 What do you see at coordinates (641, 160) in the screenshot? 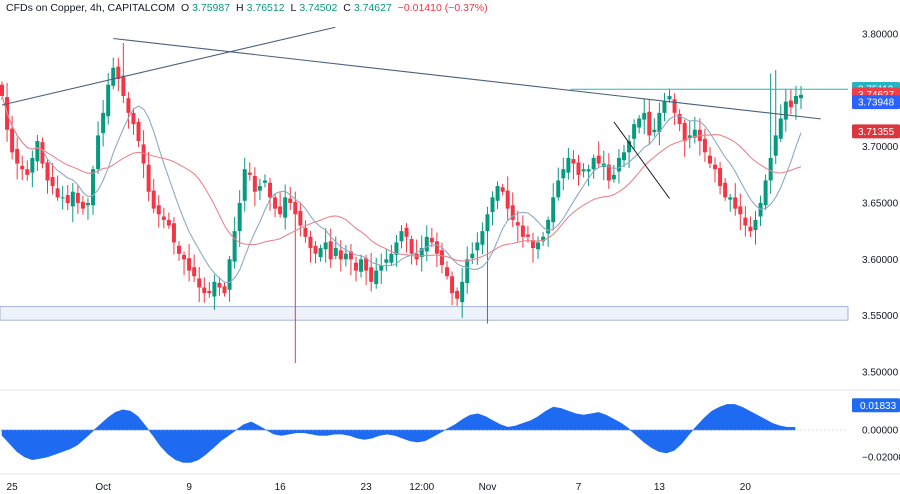
I see `down-swing-line` at bounding box center [641, 160].